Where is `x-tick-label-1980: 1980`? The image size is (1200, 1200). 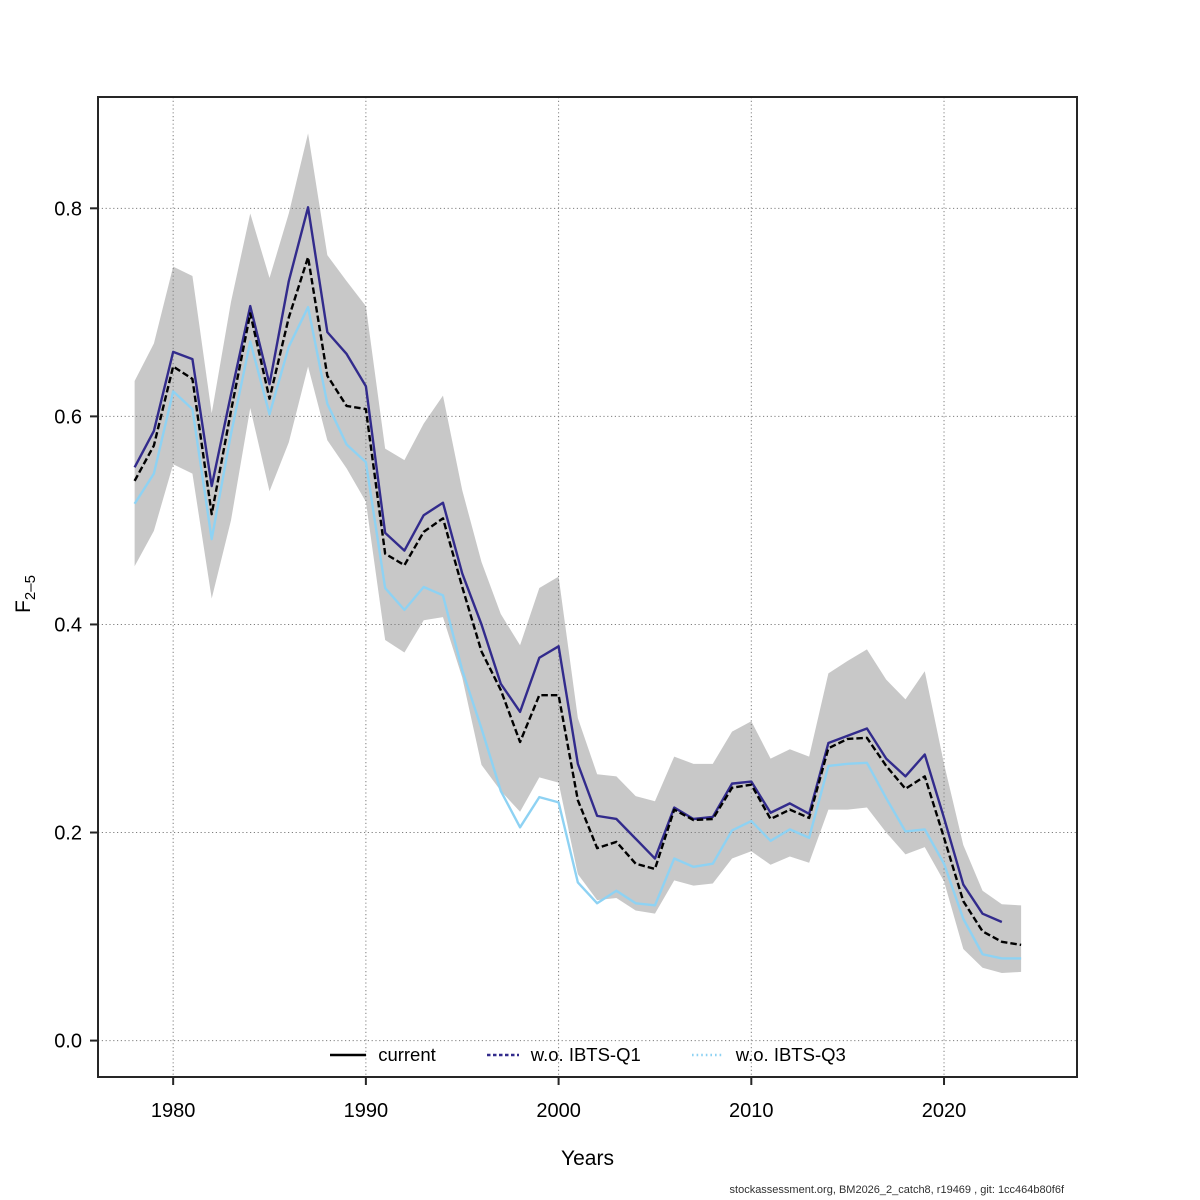
x-tick-label-1980: 1980 is located at coordinates (173, 1111).